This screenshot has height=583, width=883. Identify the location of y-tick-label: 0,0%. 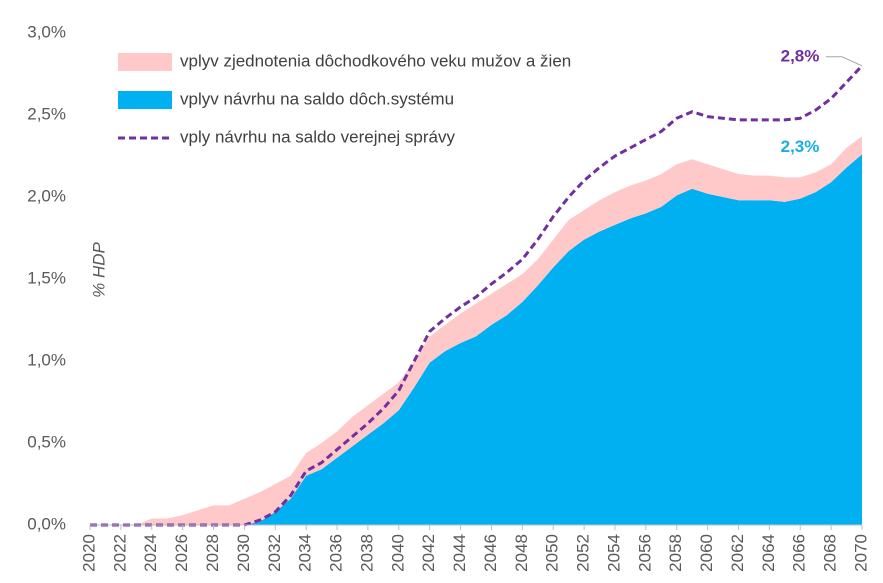
(46, 523).